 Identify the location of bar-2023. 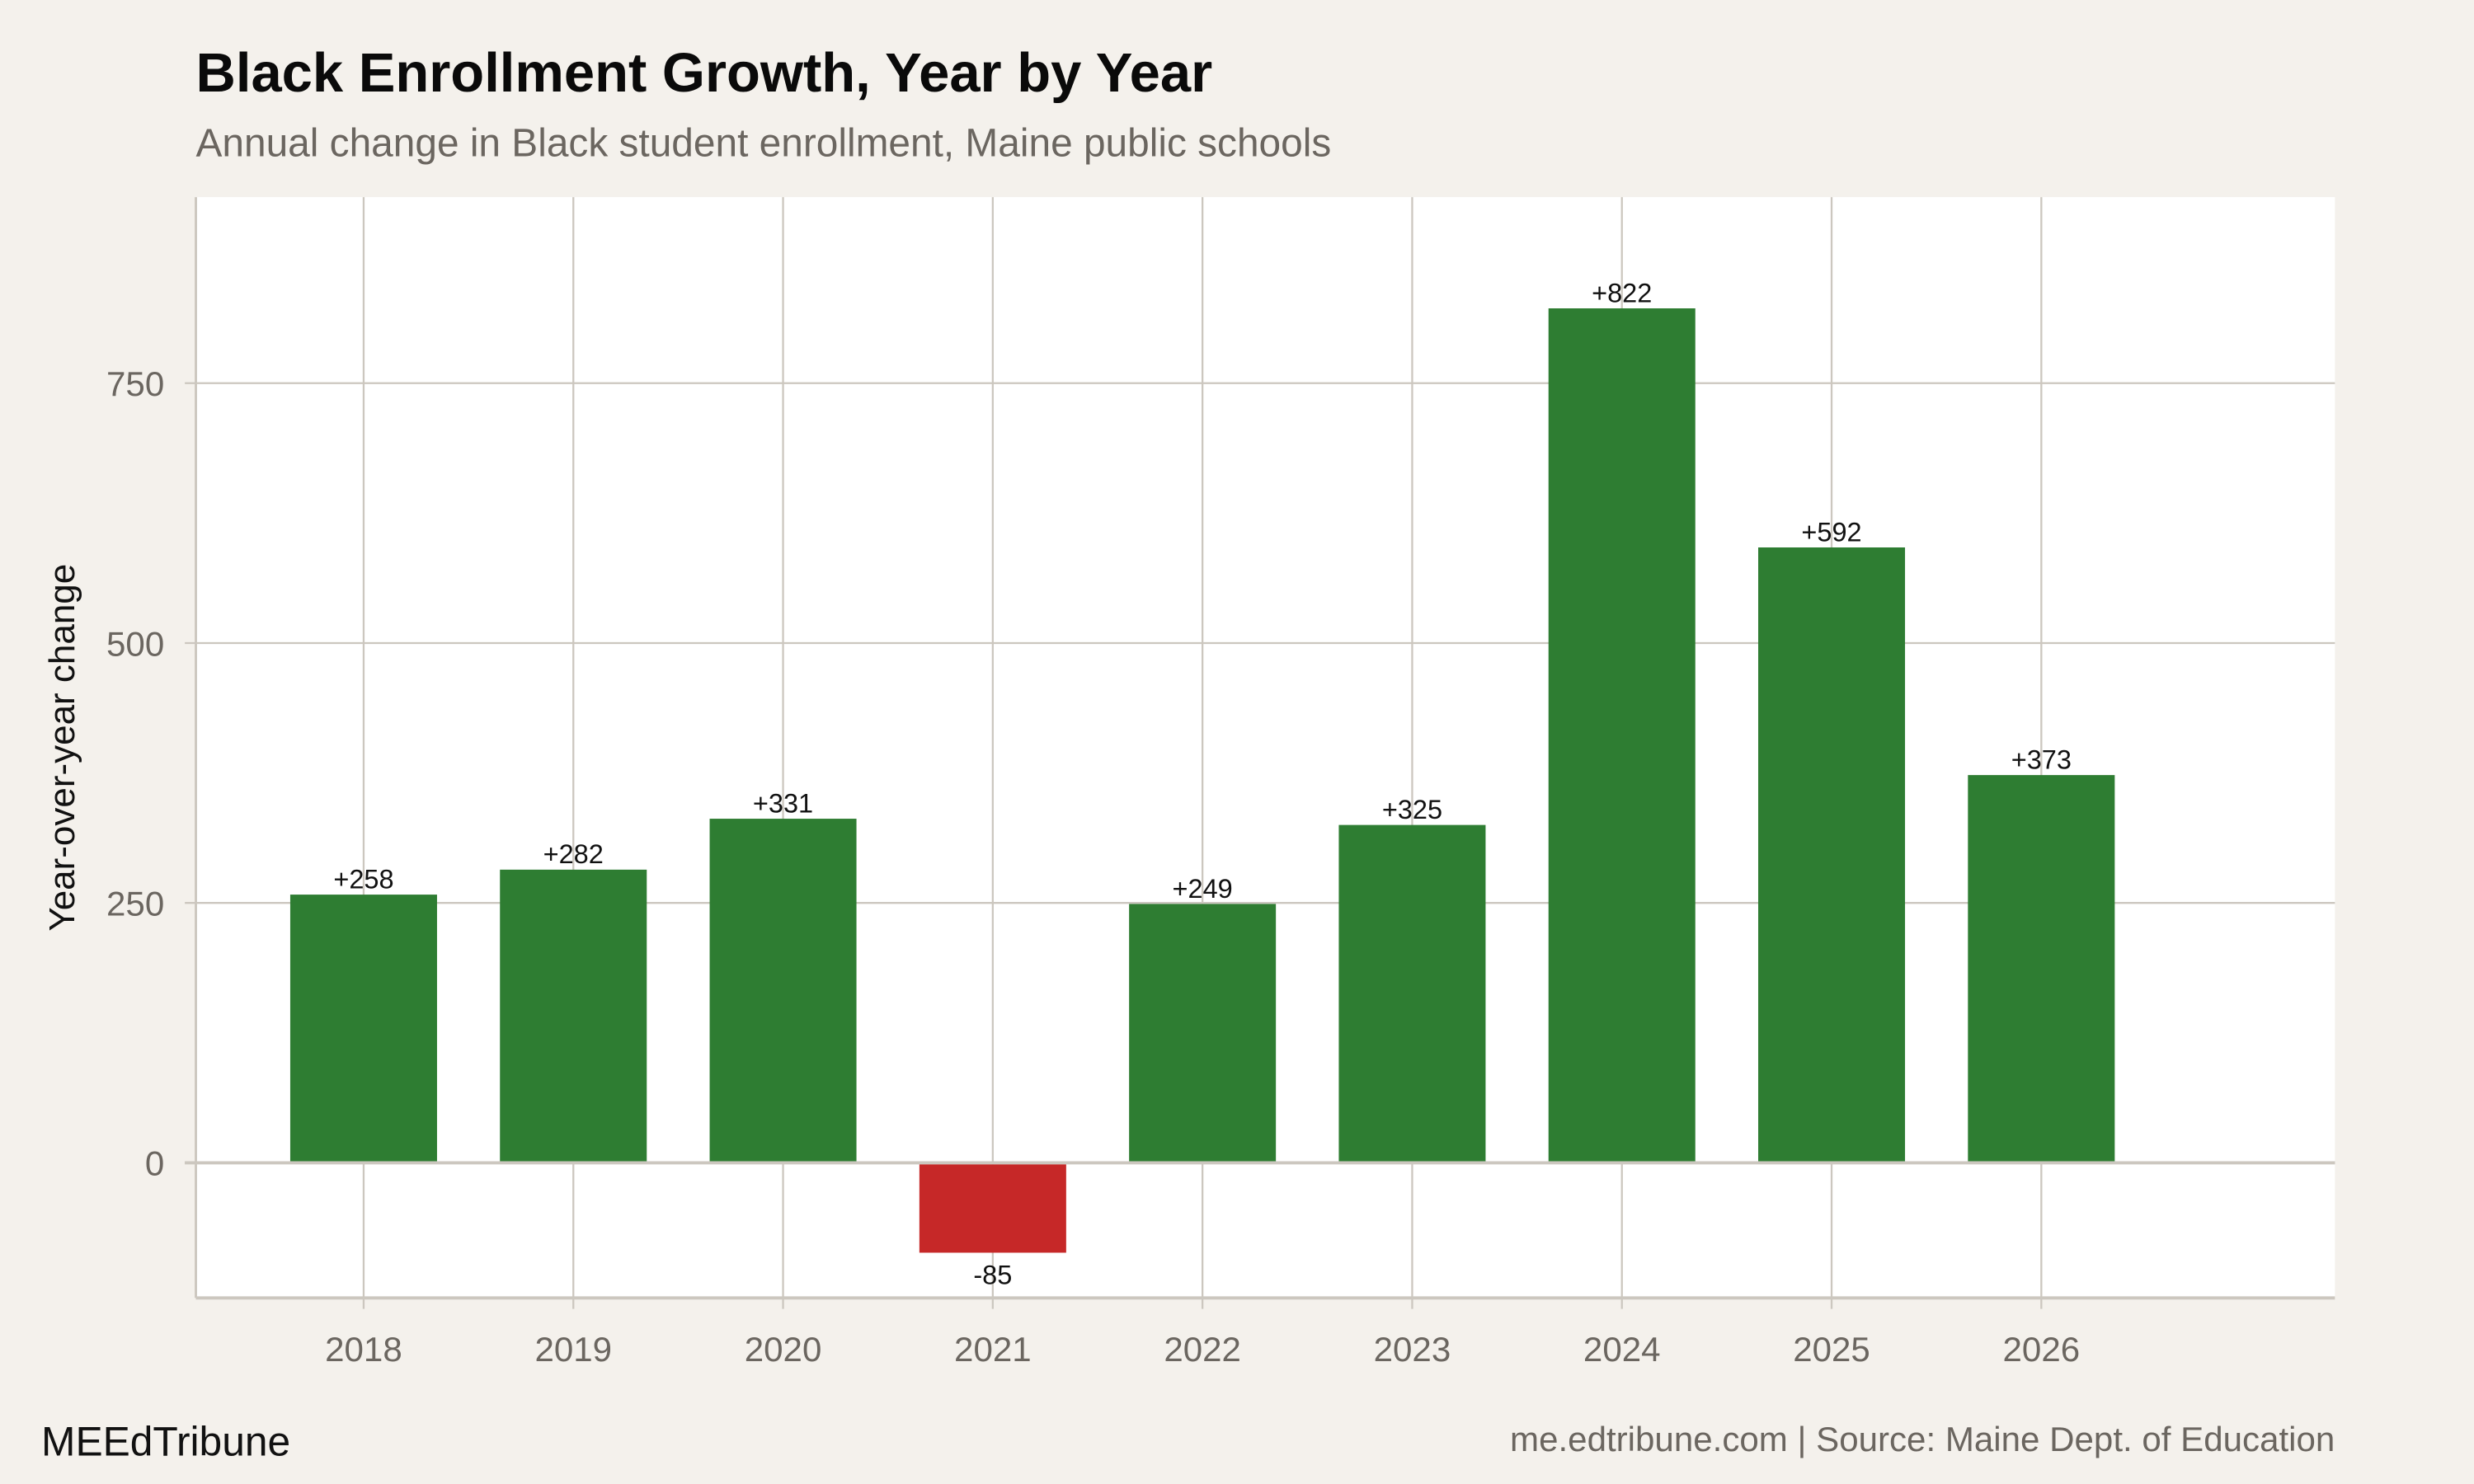
(1412, 993).